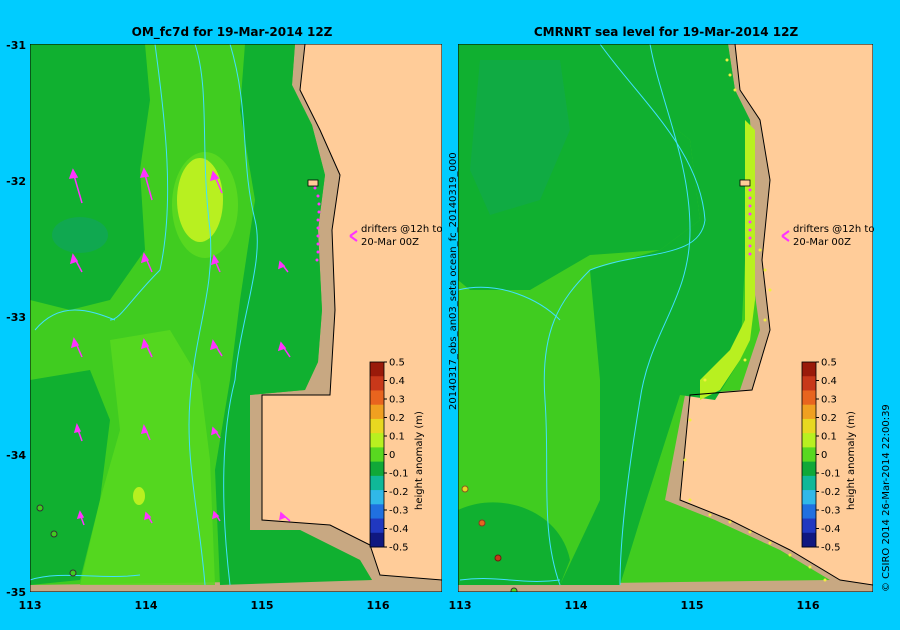 The width and height of the screenshot is (900, 630). I want to click on right-map-title: CMRNRT sea level for 19-Mar-2014 12Z, so click(666, 32).